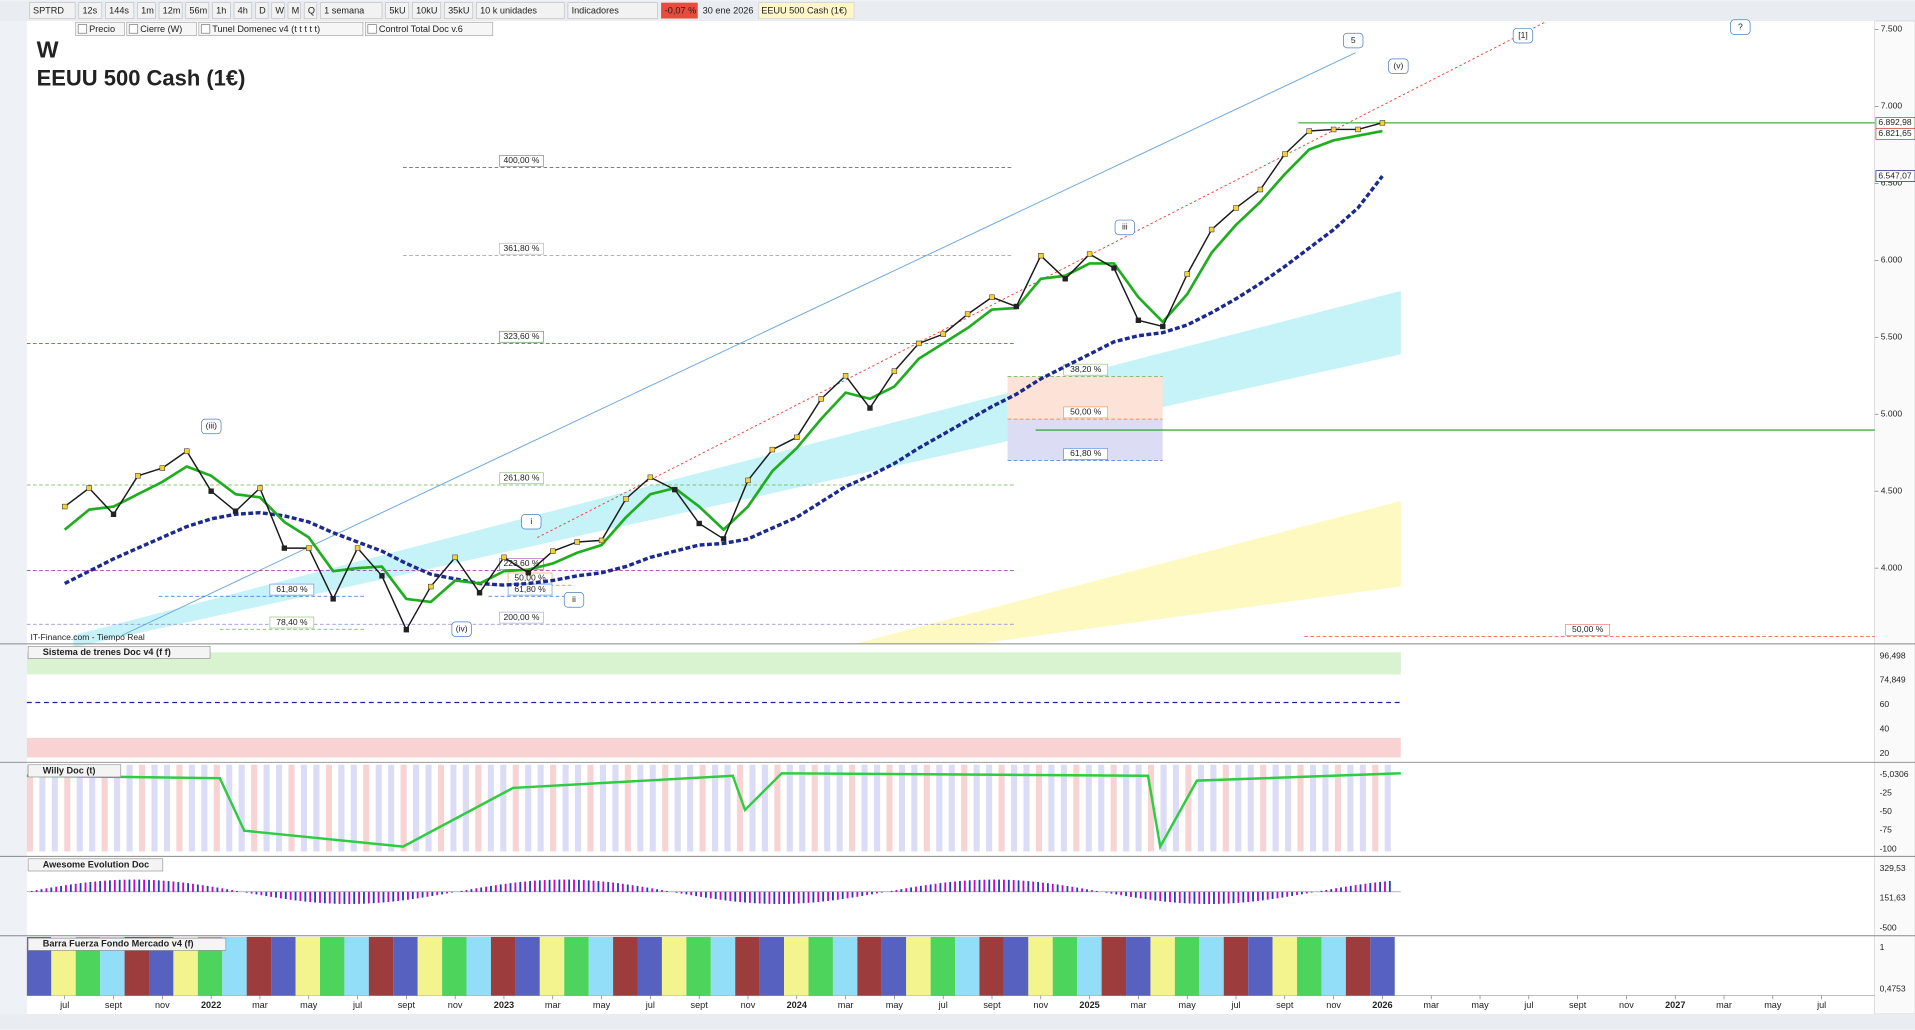 This screenshot has height=1030, width=1915. I want to click on toolbar-label: 144s, so click(119, 11).